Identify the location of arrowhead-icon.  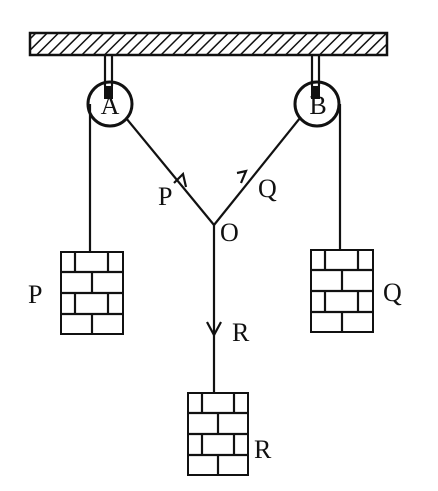
(210, 253).